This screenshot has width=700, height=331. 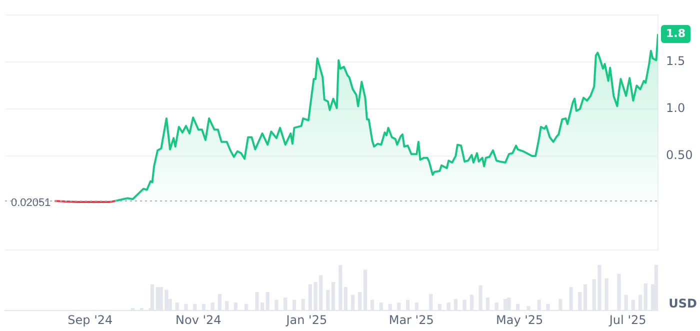 I want to click on y-tick-label: 1.5, so click(x=676, y=61).